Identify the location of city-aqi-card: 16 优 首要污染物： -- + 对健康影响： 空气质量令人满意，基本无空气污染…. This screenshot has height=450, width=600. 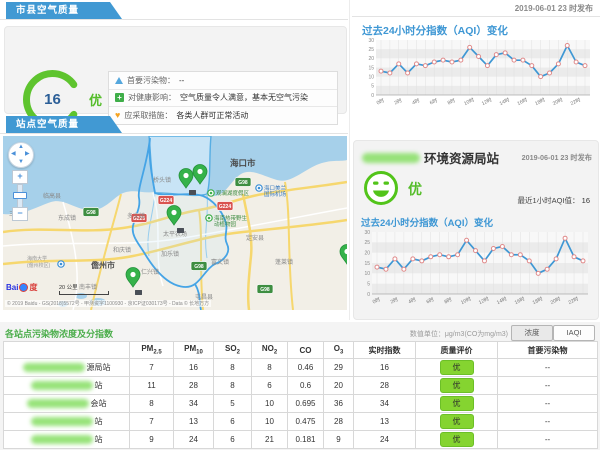
(175, 77).